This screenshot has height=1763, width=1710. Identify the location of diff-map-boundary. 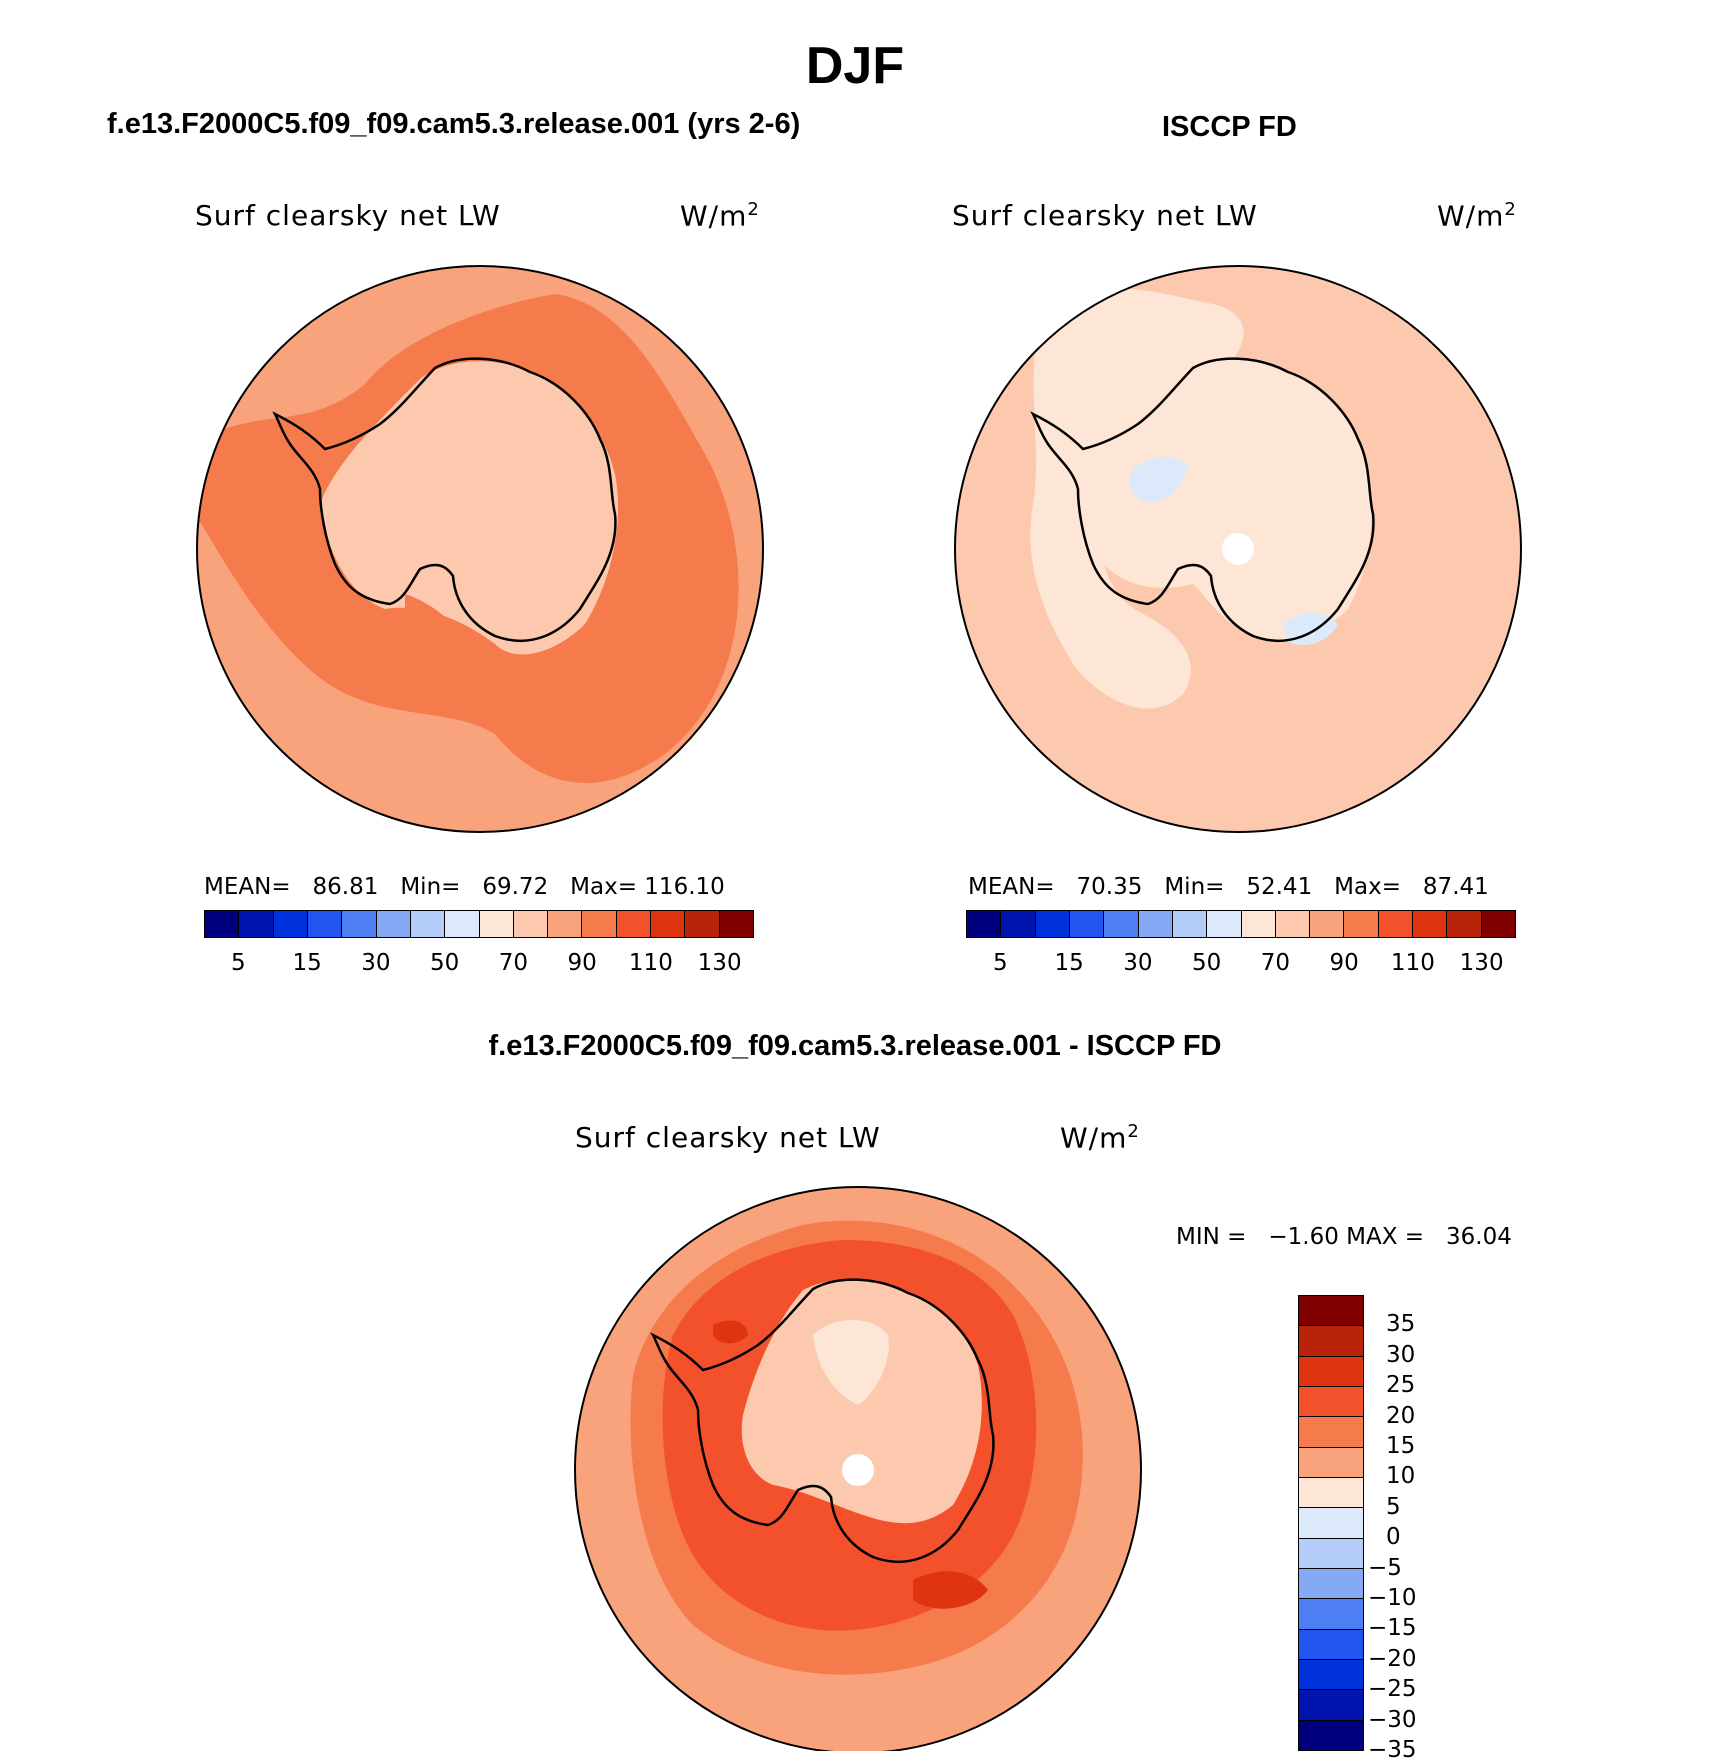
(858, 1468).